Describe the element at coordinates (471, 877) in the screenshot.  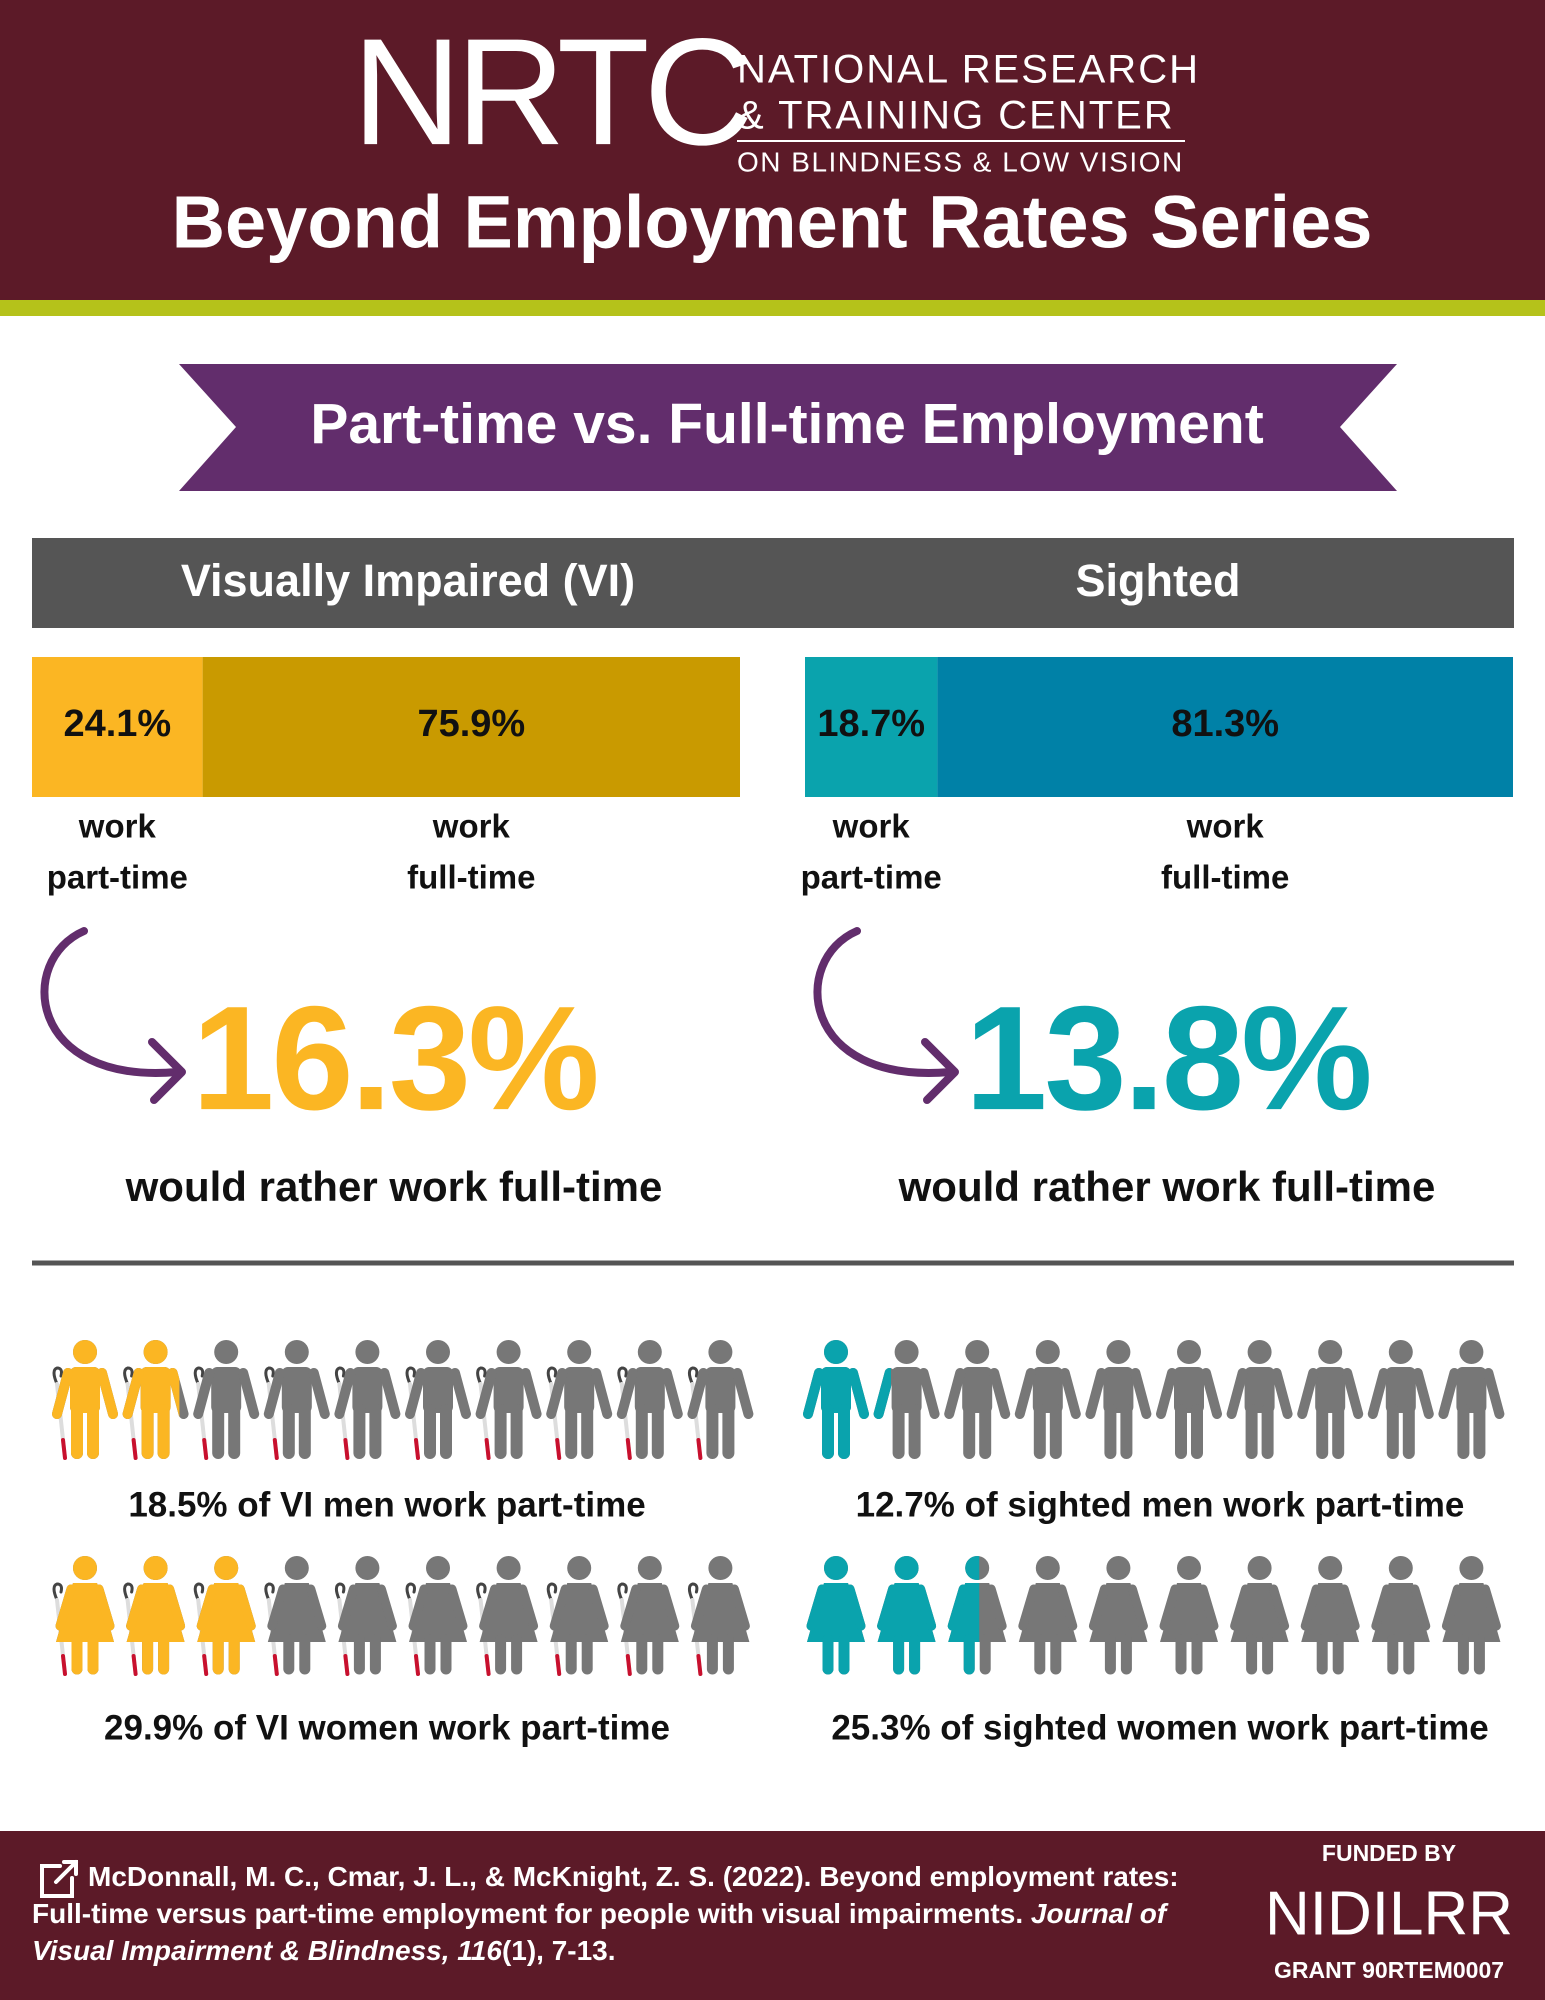
I see `segment-caption: full-time` at that location.